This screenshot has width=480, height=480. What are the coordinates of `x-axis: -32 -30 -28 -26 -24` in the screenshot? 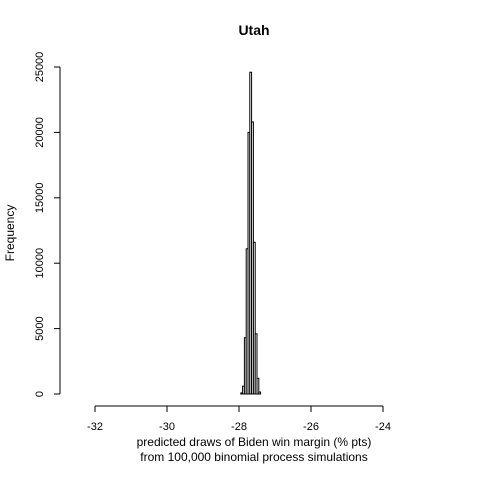 It's located at (239, 419).